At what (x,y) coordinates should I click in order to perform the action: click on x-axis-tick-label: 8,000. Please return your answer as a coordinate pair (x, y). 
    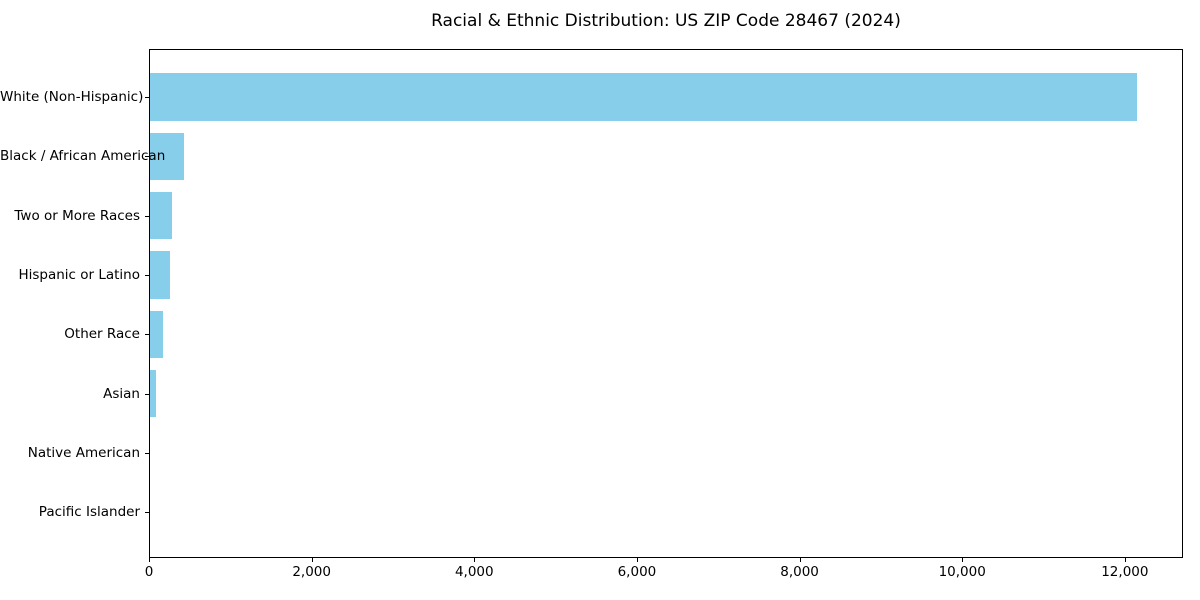
    Looking at the image, I should click on (799, 572).